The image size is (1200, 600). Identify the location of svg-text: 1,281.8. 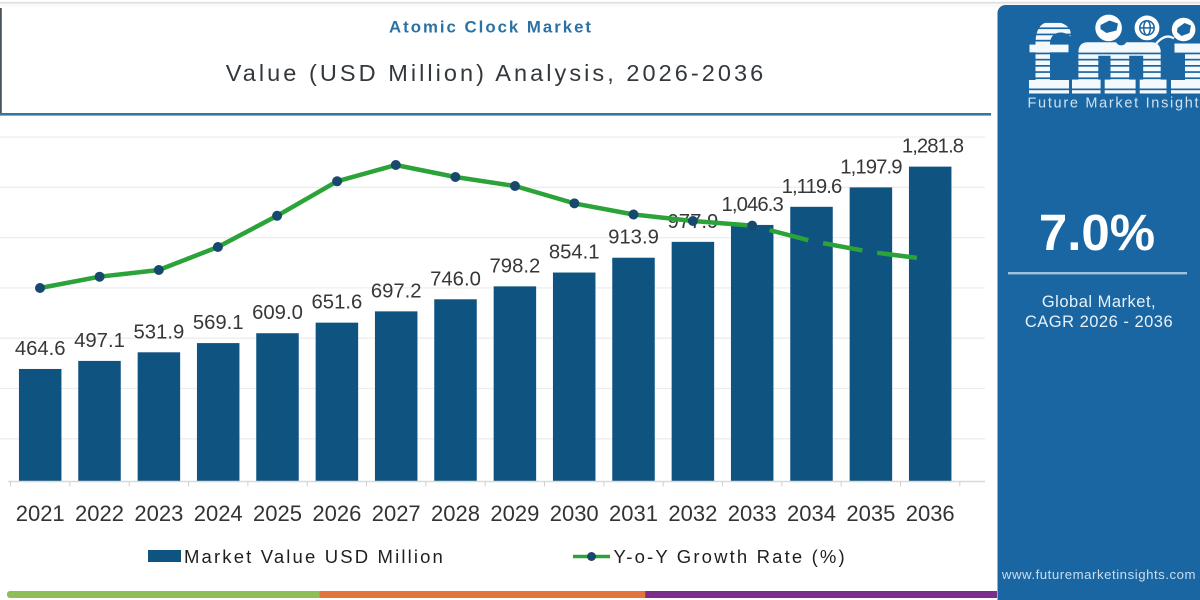
(933, 147).